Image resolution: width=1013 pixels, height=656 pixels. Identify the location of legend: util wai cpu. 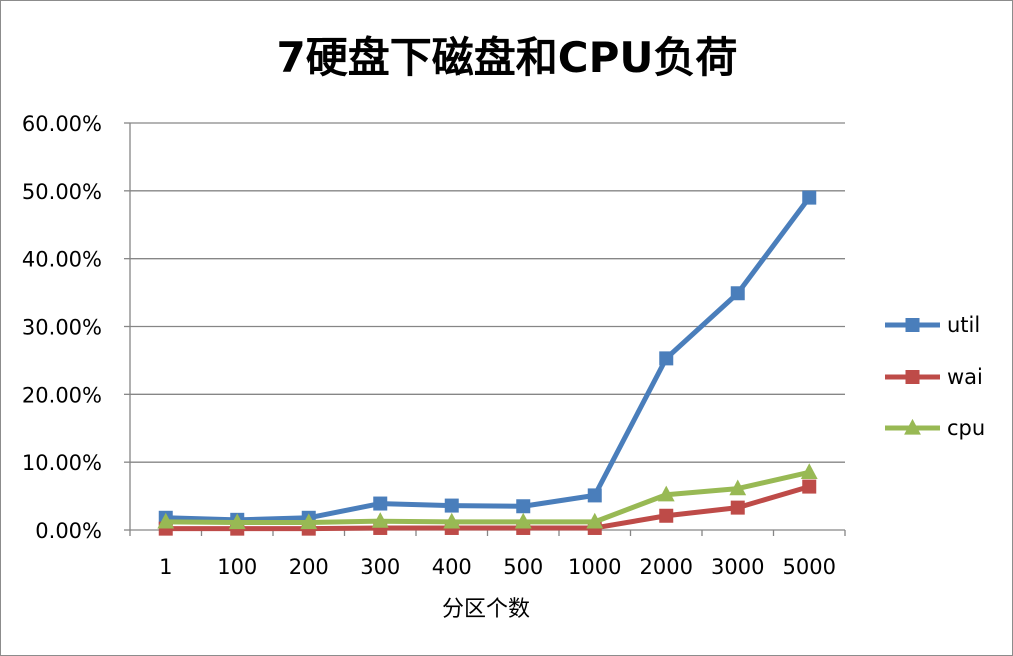
(935, 376).